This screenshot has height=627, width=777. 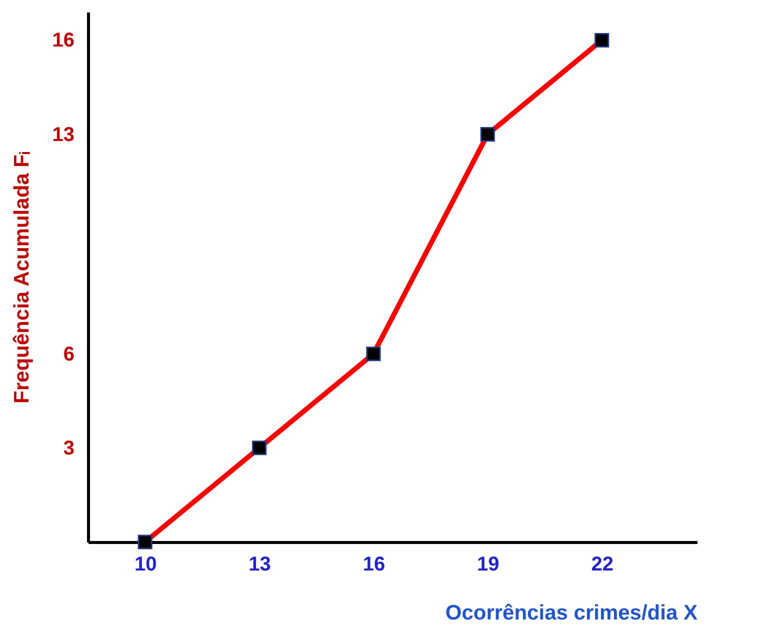 I want to click on y-tick-label: 3, so click(x=68, y=448).